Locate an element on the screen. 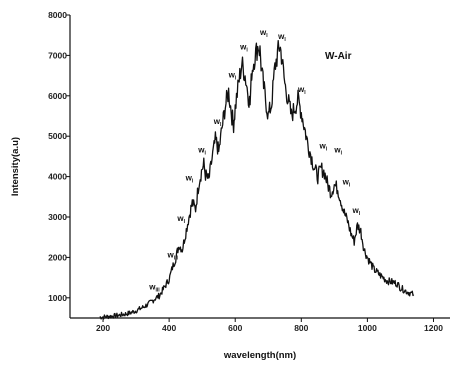 Image resolution: width=455 pixels, height=367 pixels. y-tick-label: 6000 is located at coordinates (57, 96).